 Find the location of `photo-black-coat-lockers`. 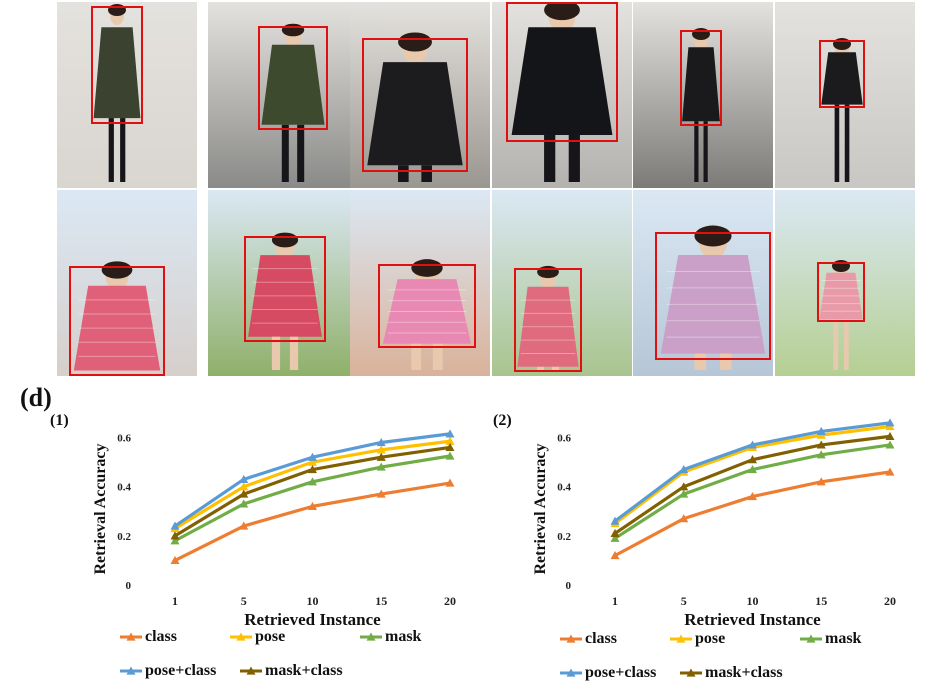

photo-black-coat-lockers is located at coordinates (703, 95).